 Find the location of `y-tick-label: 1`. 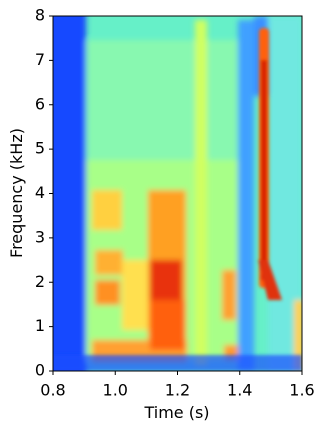

y-tick-label: 1 is located at coordinates (40, 325).